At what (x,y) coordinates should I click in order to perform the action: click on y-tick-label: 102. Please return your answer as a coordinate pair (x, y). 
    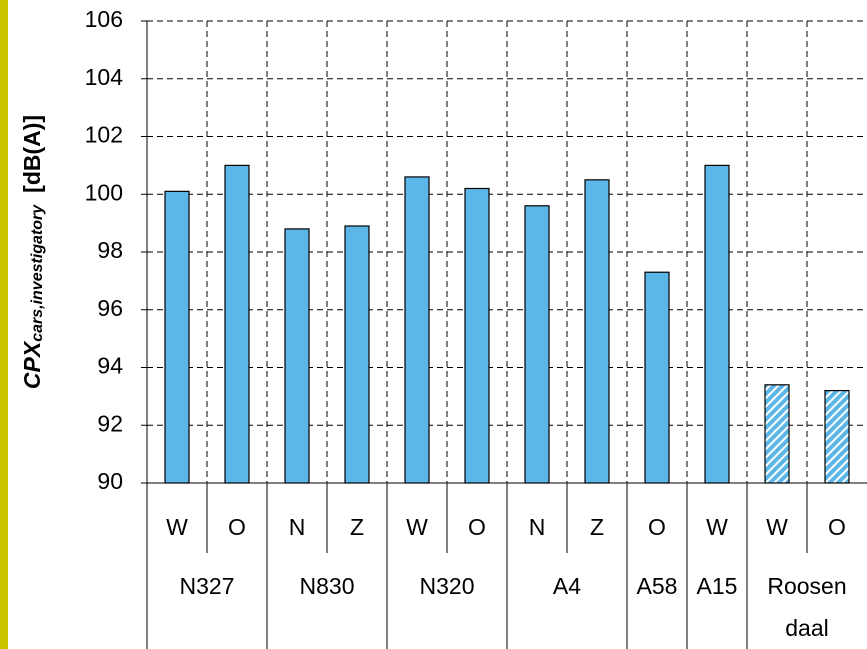
    Looking at the image, I should click on (104, 135).